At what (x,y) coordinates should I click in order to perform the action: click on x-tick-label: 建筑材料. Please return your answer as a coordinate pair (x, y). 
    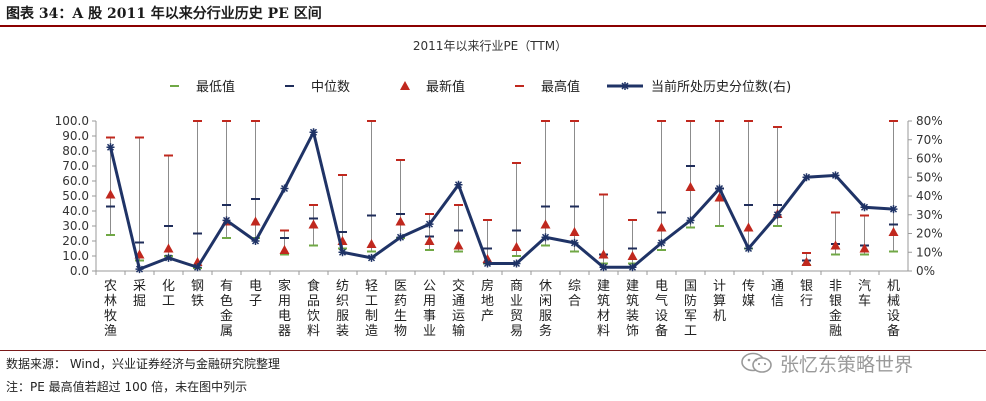
    Looking at the image, I should click on (603, 309).